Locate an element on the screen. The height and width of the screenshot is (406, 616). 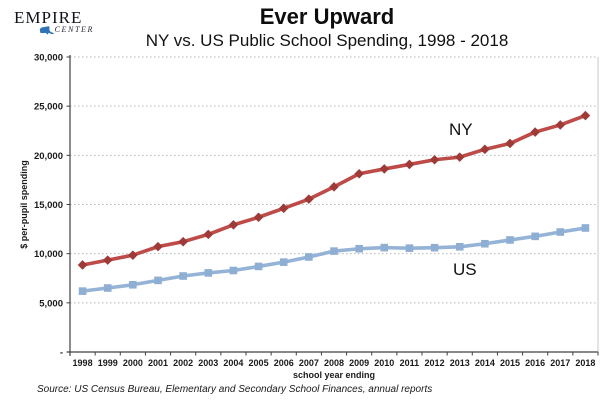
x-axis-title: school year ending is located at coordinates (334, 375).